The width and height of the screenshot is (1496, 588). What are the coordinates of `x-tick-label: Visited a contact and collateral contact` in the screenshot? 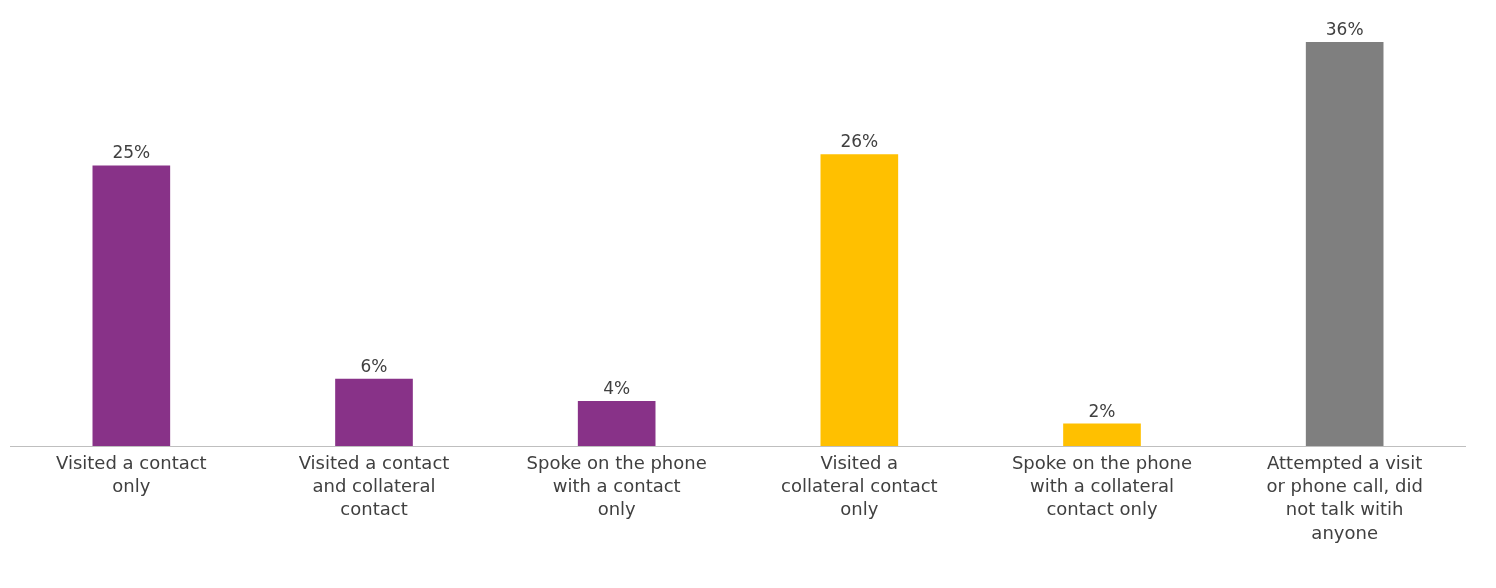 It's located at (374, 485).